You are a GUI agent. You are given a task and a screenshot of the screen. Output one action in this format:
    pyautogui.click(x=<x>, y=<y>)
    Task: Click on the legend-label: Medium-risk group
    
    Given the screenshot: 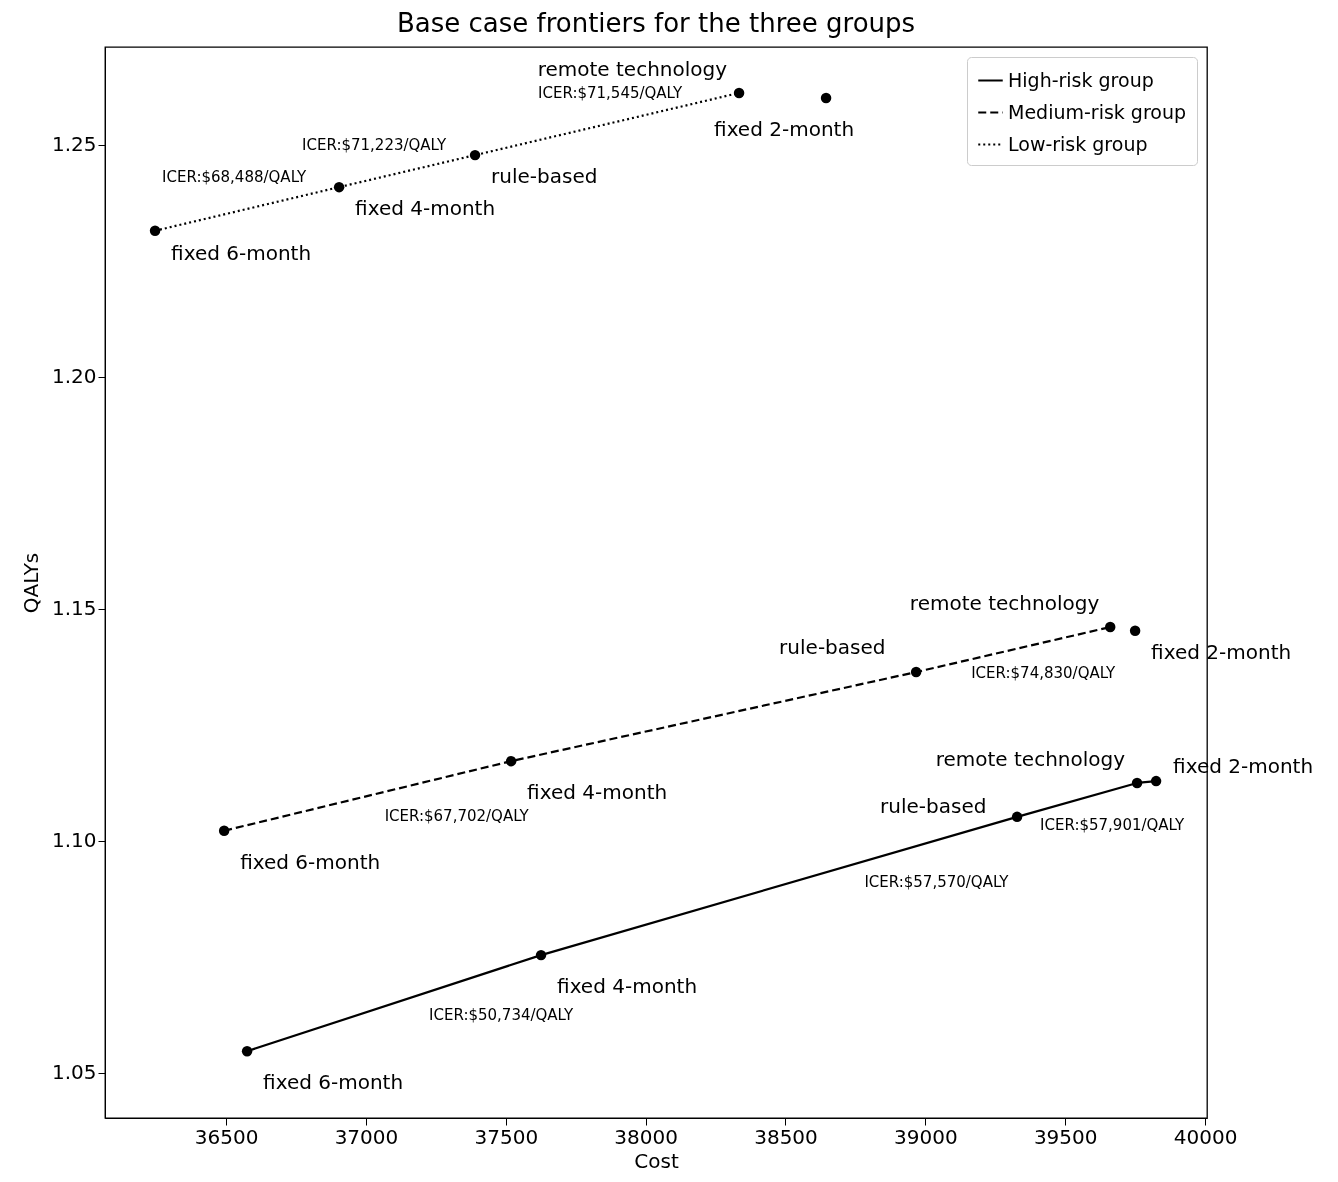 What is the action you would take?
    pyautogui.click(x=1097, y=111)
    